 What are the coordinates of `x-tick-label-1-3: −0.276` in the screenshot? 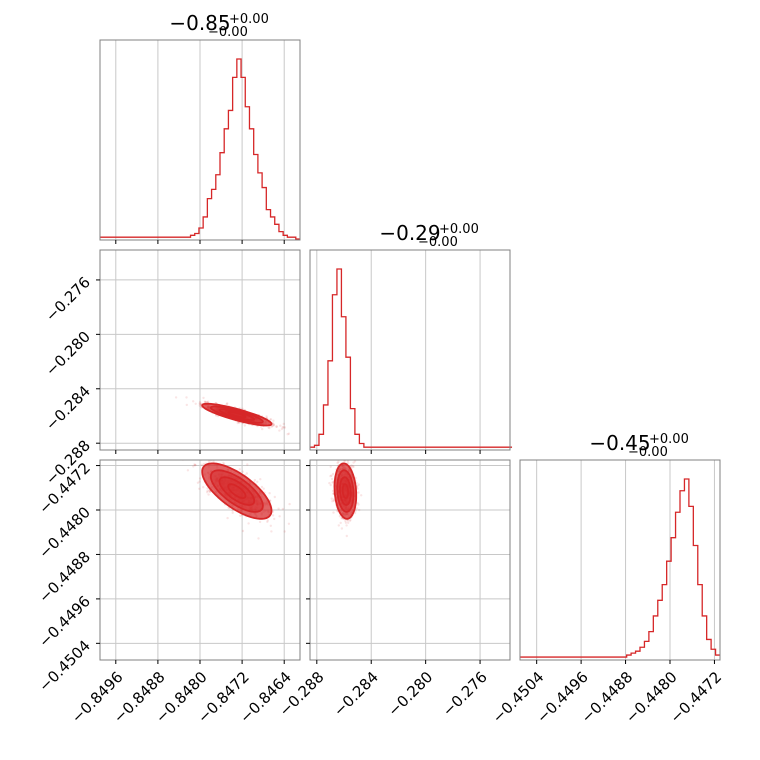 It's located at (465, 694).